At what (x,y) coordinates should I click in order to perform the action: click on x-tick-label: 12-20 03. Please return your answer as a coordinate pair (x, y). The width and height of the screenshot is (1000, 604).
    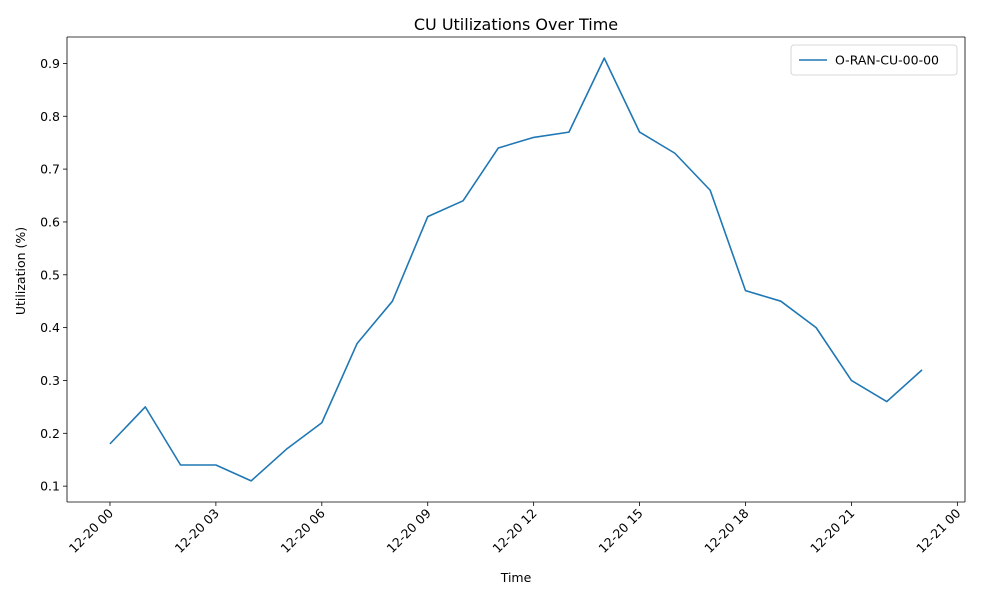
    Looking at the image, I should click on (197, 531).